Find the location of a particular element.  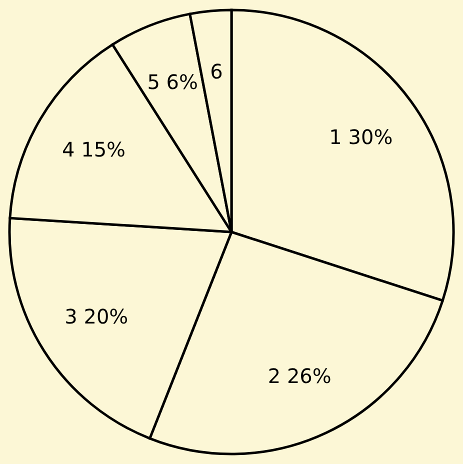

slice-label: 1 30% is located at coordinates (361, 136).